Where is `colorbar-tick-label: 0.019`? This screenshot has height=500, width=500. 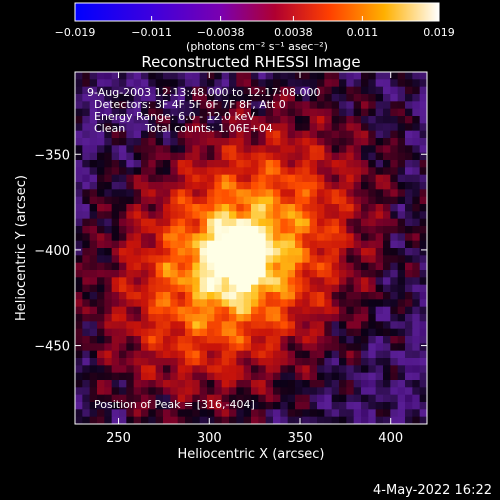 colorbar-tick-label: 0.019 is located at coordinates (439, 32).